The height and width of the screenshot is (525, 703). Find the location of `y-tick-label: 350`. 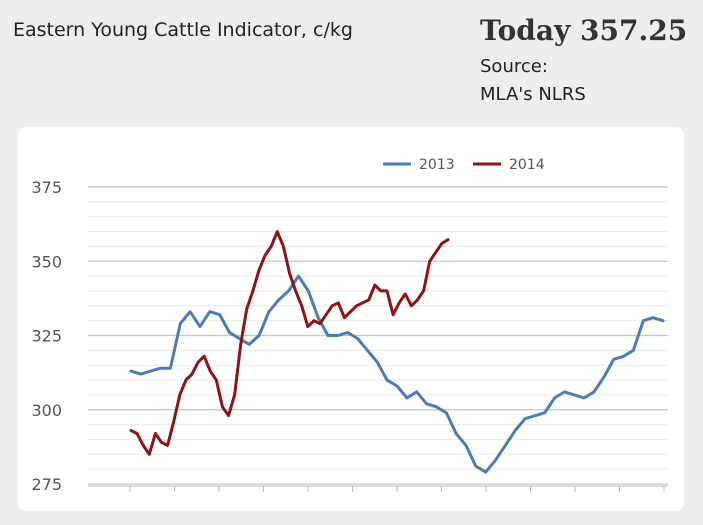

y-tick-label: 350 is located at coordinates (46, 261).